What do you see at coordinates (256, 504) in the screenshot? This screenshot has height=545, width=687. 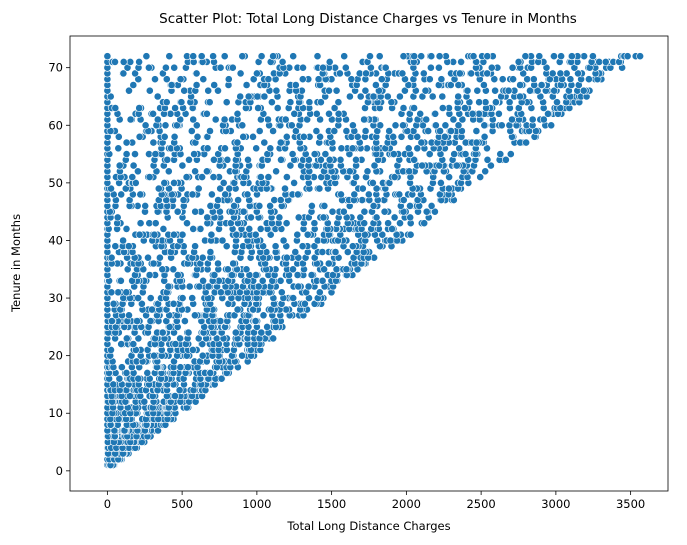 I see `x-tick-label: 1000` at bounding box center [256, 504].